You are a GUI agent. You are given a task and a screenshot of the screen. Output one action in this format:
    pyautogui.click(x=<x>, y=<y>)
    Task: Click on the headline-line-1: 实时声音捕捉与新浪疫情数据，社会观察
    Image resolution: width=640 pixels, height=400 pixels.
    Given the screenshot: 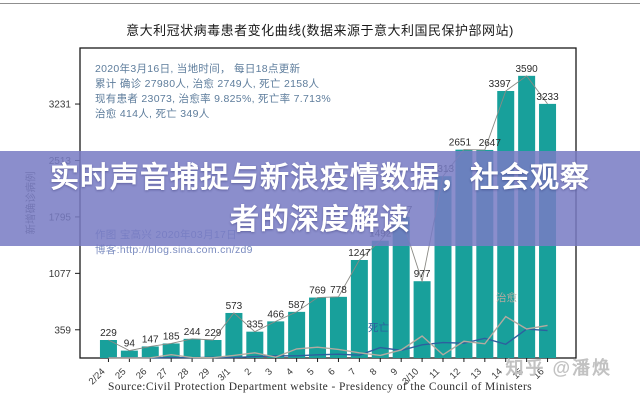 What is the action you would take?
    pyautogui.click(x=319, y=177)
    